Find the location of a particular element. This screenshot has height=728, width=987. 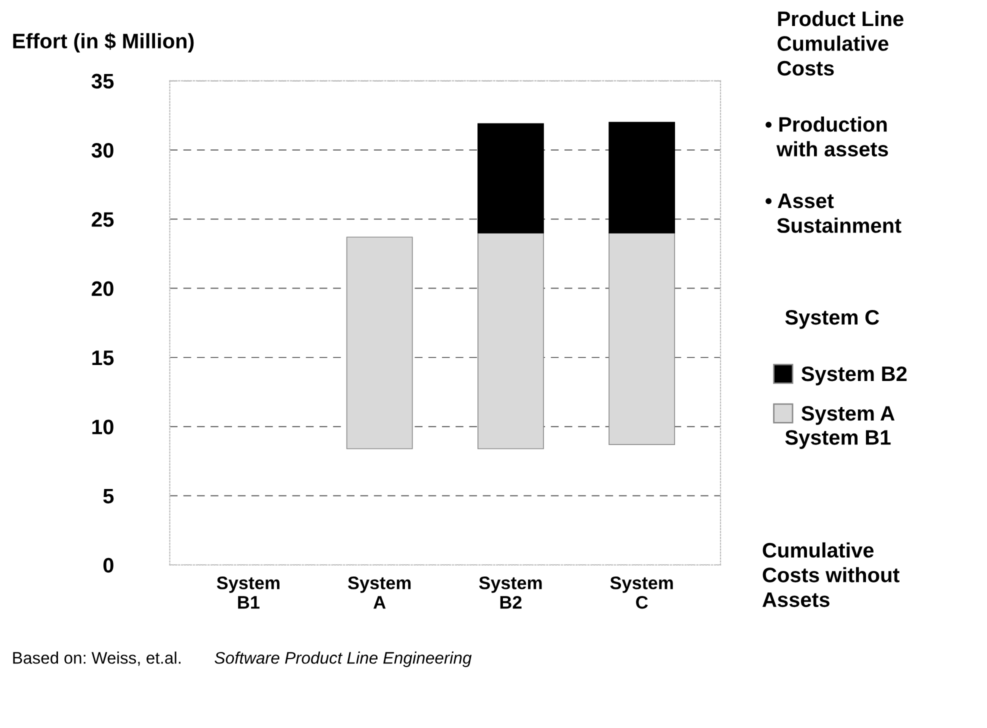

legend-label: System A is located at coordinates (848, 415).